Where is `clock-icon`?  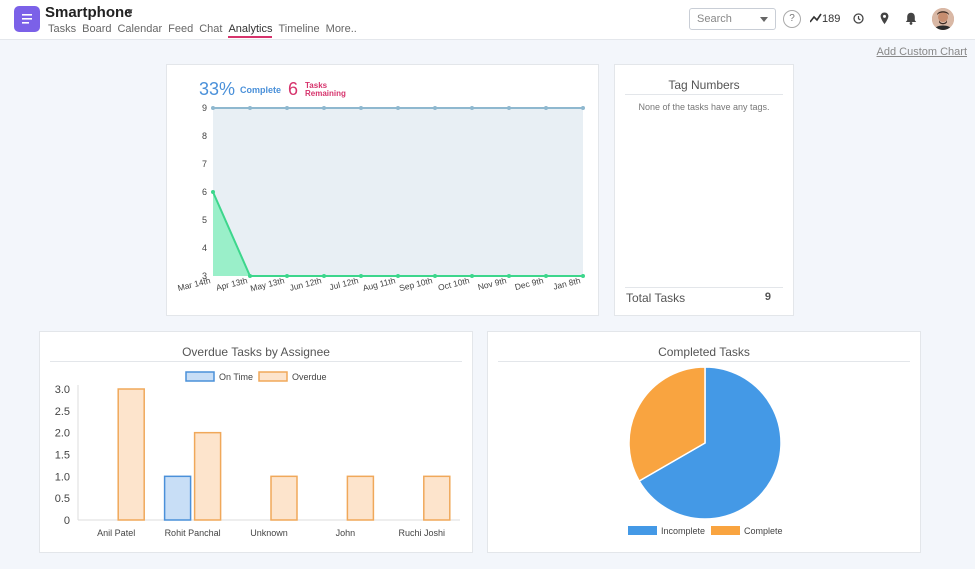 clock-icon is located at coordinates (858, 18).